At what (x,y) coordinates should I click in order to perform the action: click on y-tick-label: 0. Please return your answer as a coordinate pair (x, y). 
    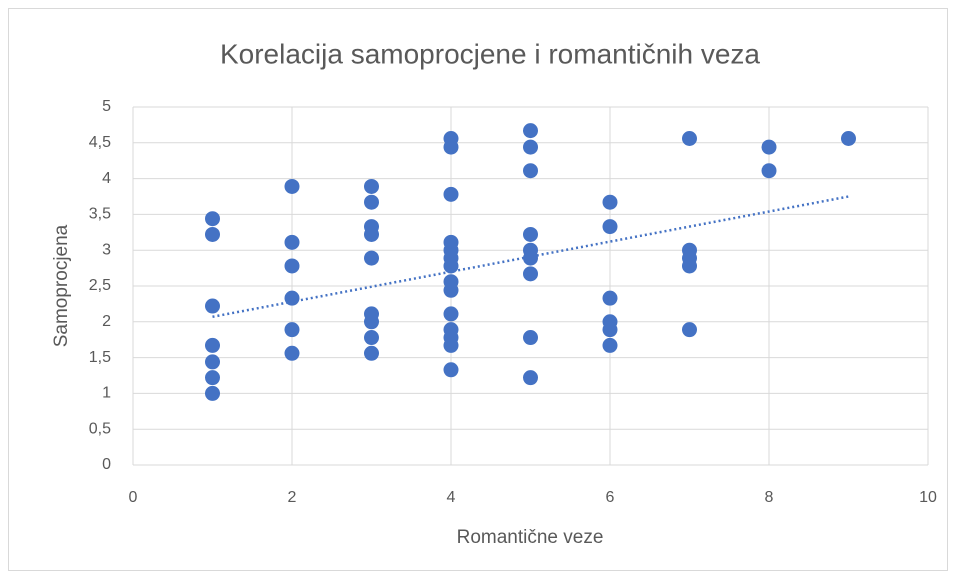
    Looking at the image, I should click on (106, 464).